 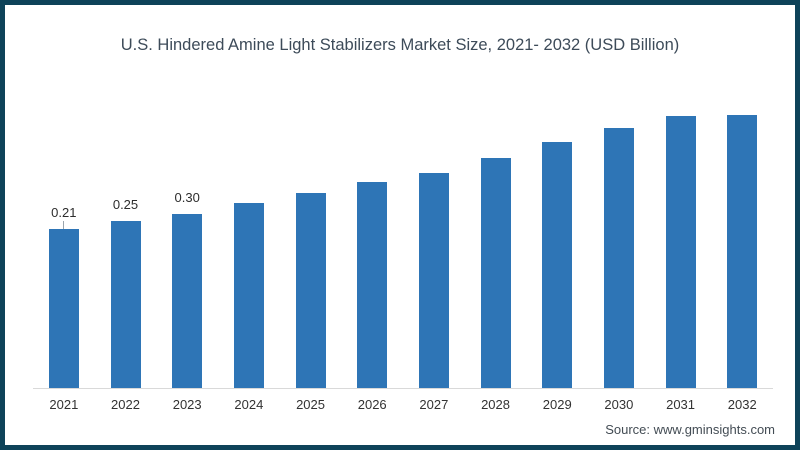 I want to click on bar-value-label-2021: 0.21, so click(x=64, y=212).